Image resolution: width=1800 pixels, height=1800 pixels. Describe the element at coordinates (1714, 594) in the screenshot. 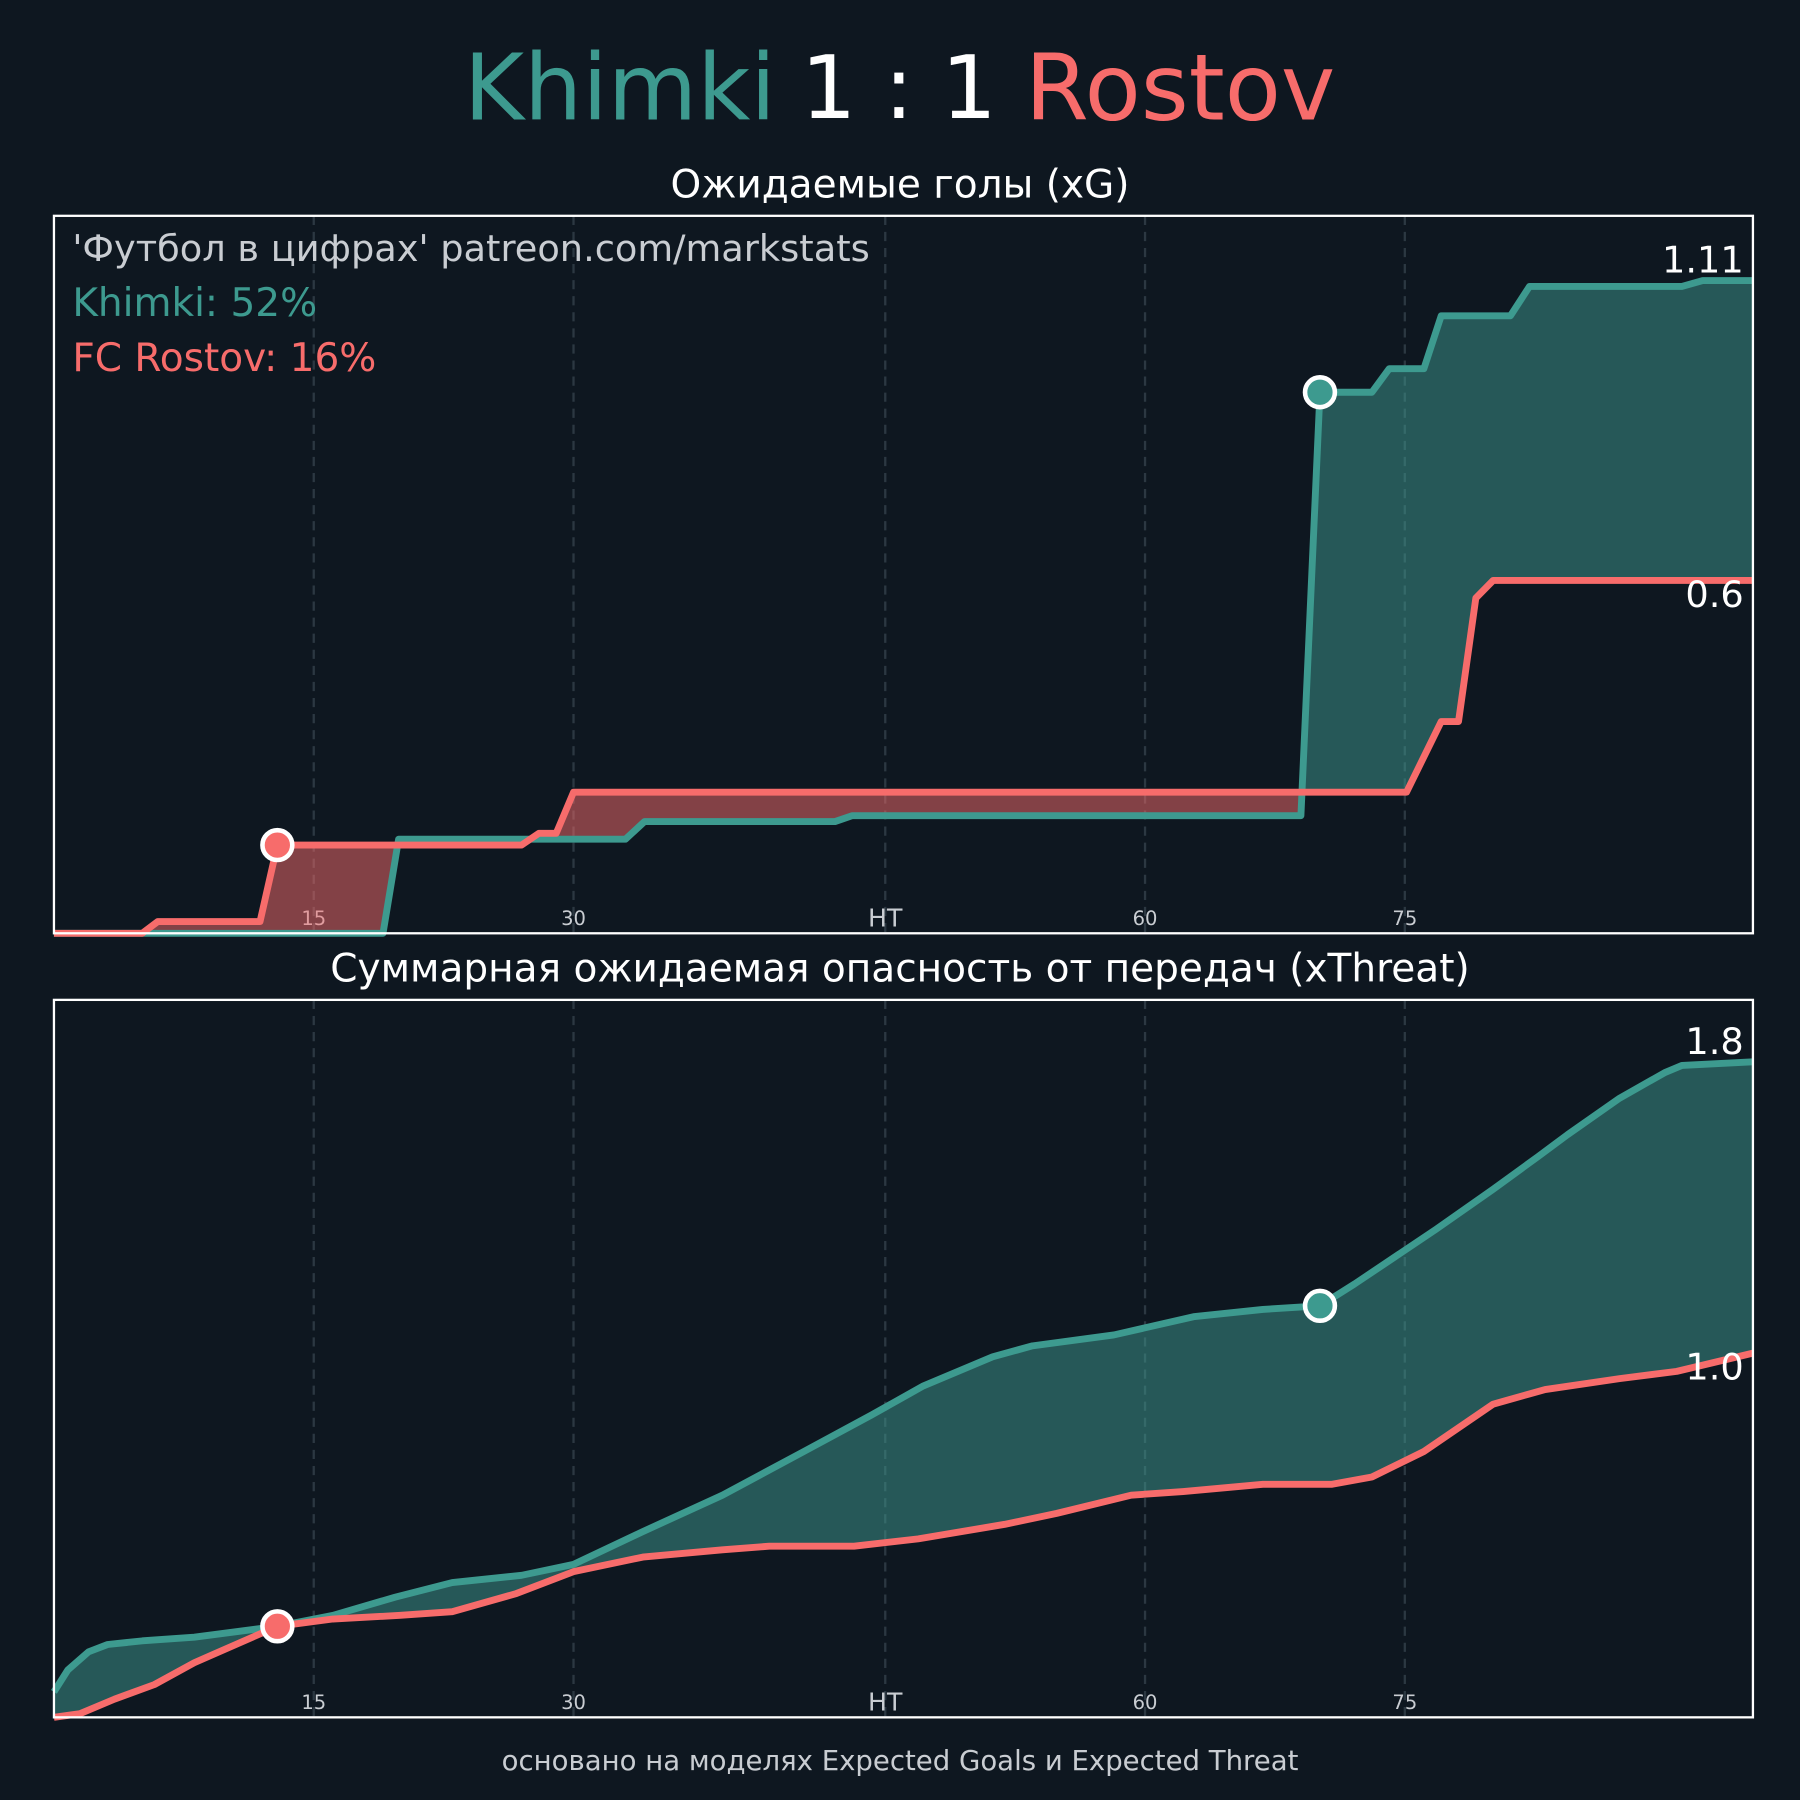

I see `end-label: 0.6` at that location.